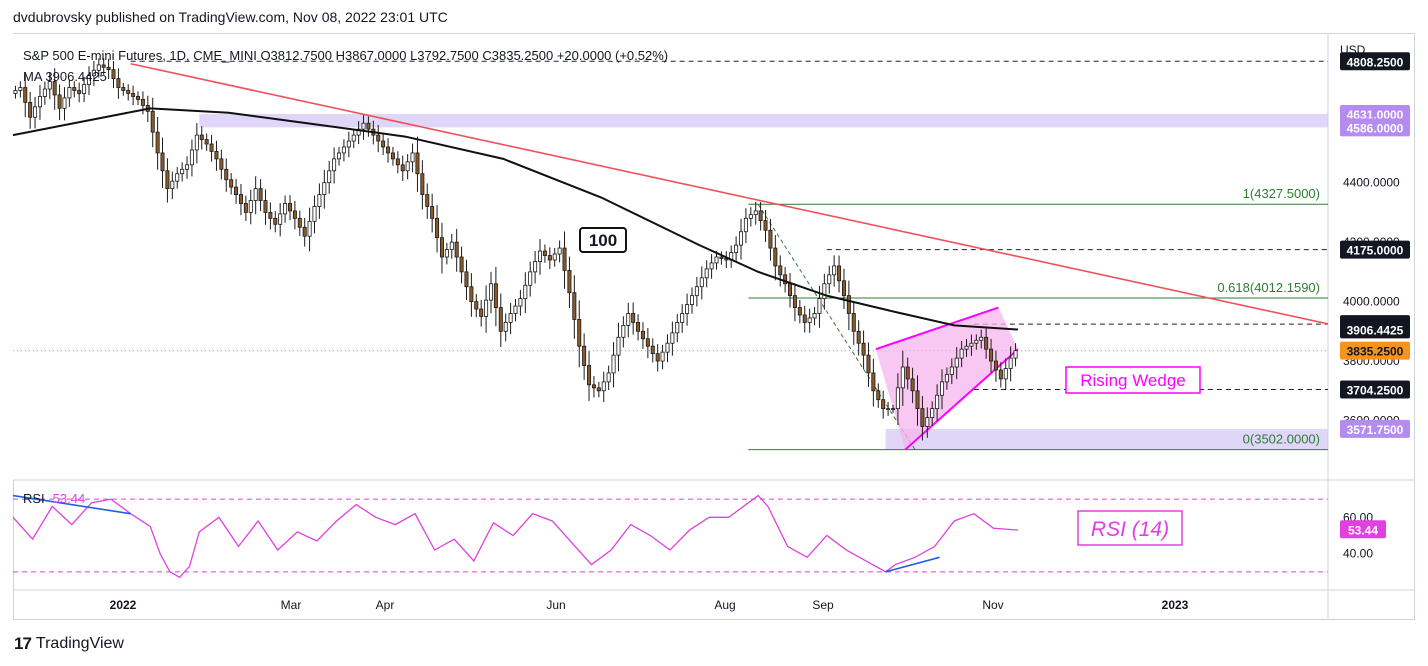 Image resolution: width=1428 pixels, height=666 pixels. I want to click on footer-brand: TradingView, so click(79, 643).